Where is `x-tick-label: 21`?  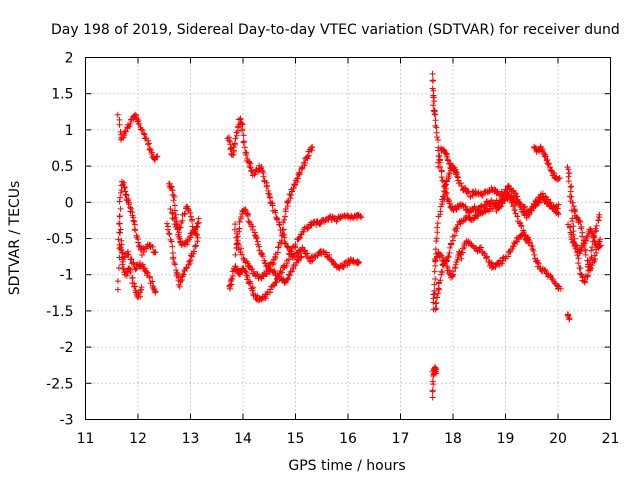 x-tick-label: 21 is located at coordinates (611, 439).